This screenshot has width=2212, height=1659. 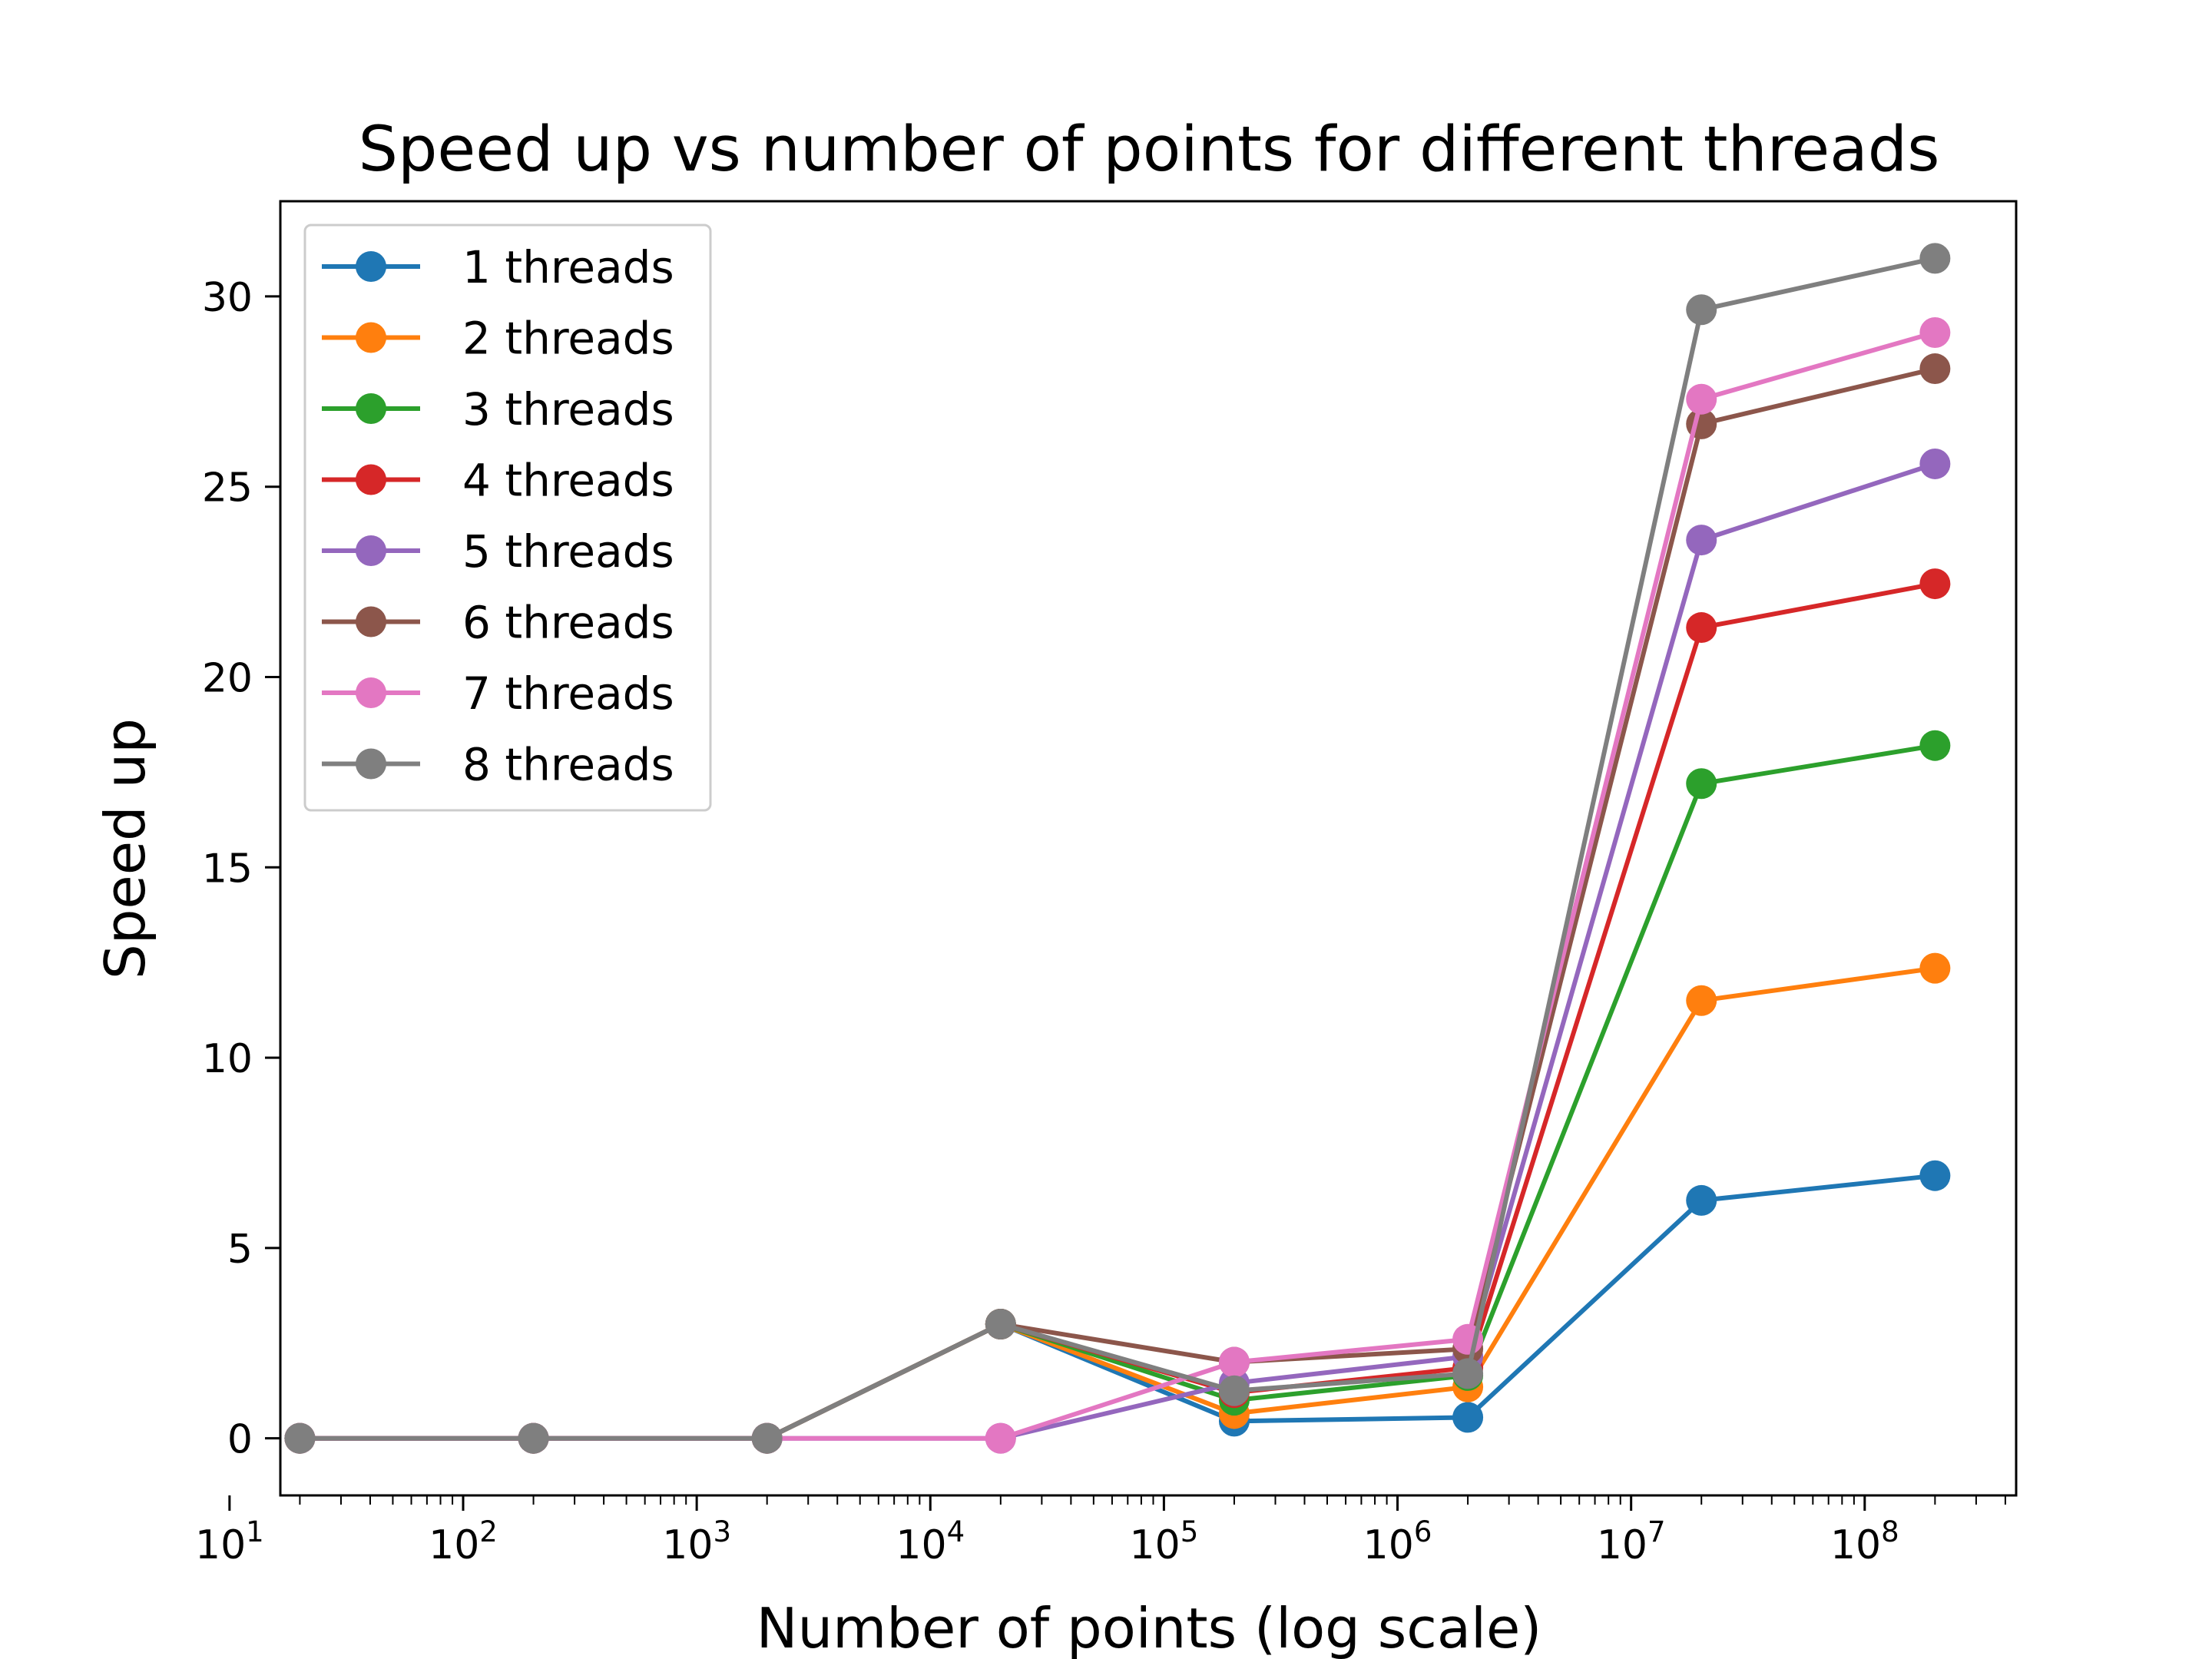 I want to click on legend-label: 6 threads, so click(x=568, y=623).